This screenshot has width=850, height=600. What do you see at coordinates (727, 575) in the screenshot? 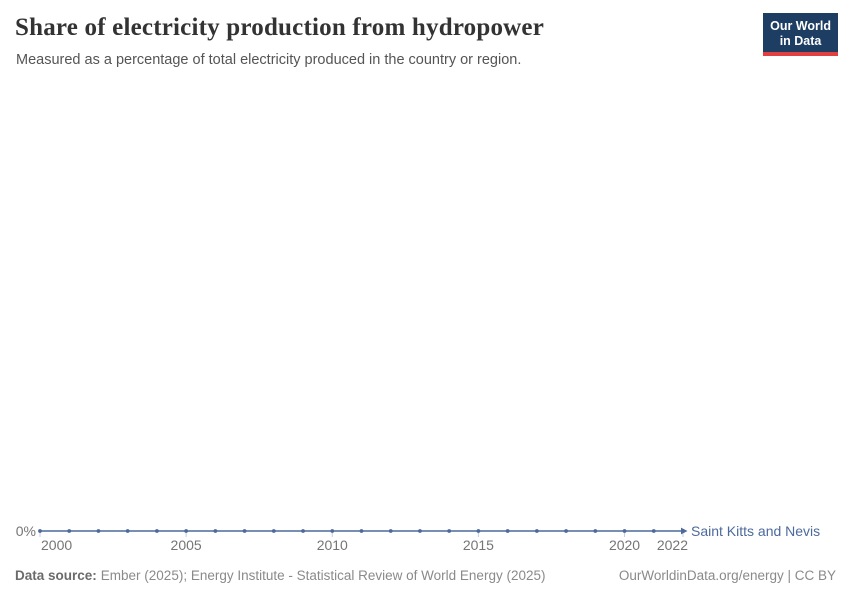
I see `credit-link: OurWorldinData.org/energy | CC BY` at bounding box center [727, 575].